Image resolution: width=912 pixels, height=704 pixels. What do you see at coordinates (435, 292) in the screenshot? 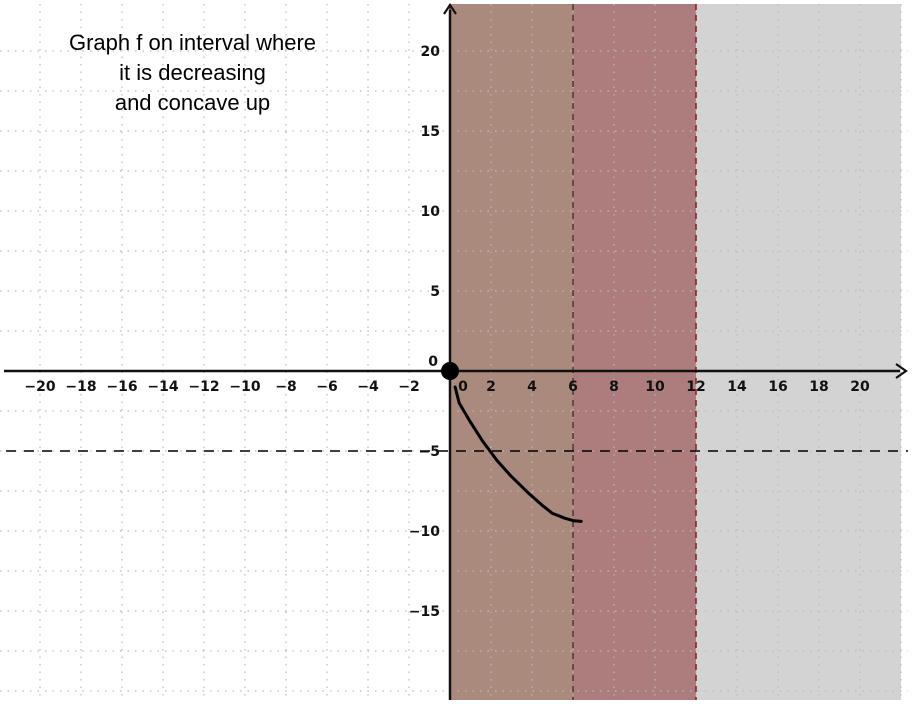
I see `y-tick-label: 5` at bounding box center [435, 292].